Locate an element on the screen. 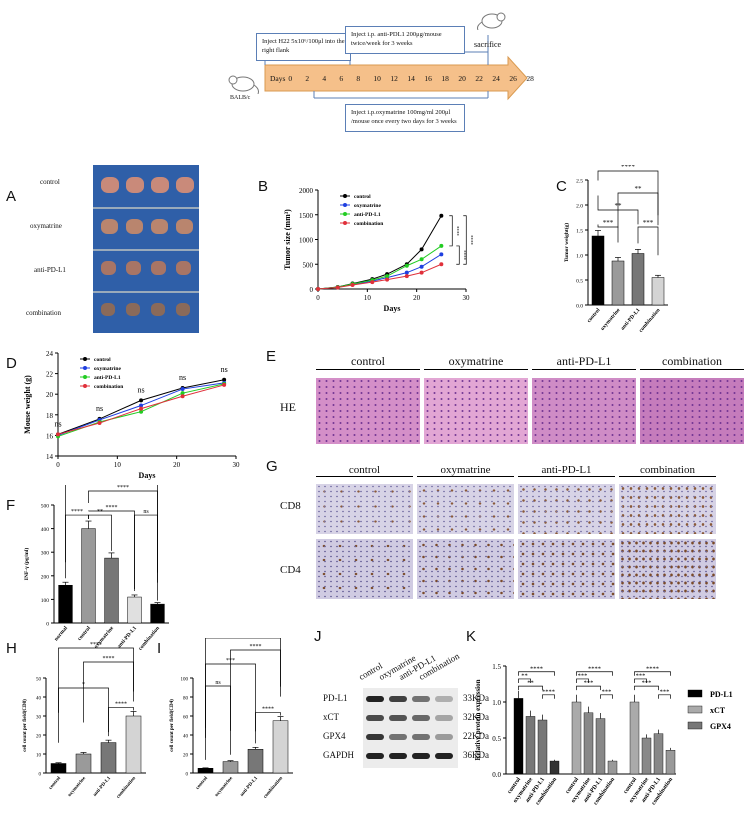 The height and width of the screenshot is (820, 753). sig-label: ns is located at coordinates (182, 377).